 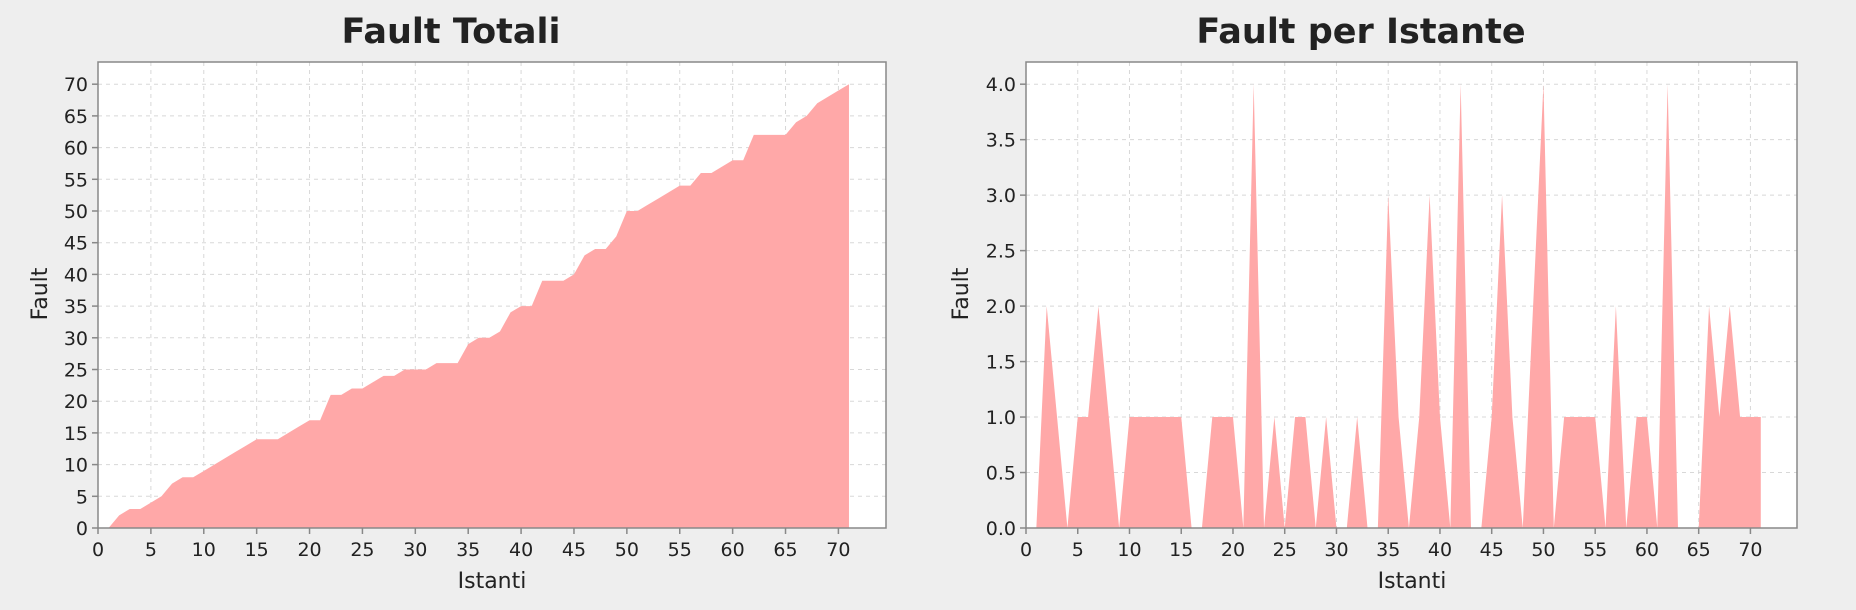 I want to click on y-tick-label: 55, so click(x=76, y=180).